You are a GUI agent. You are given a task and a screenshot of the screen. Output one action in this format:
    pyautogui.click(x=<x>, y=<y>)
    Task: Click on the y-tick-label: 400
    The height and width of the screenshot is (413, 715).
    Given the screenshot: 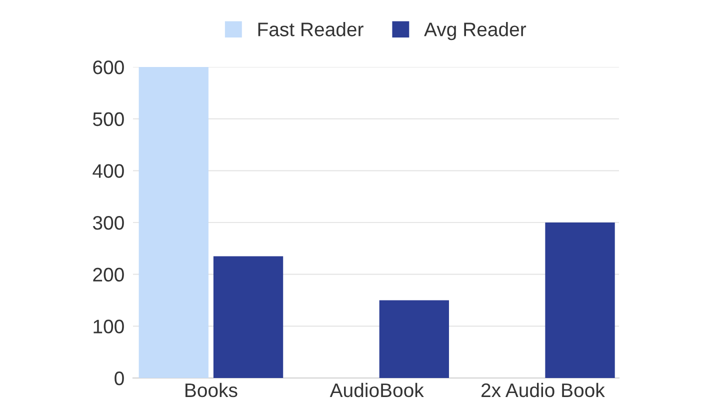 What is the action you would take?
    pyautogui.click(x=108, y=171)
    